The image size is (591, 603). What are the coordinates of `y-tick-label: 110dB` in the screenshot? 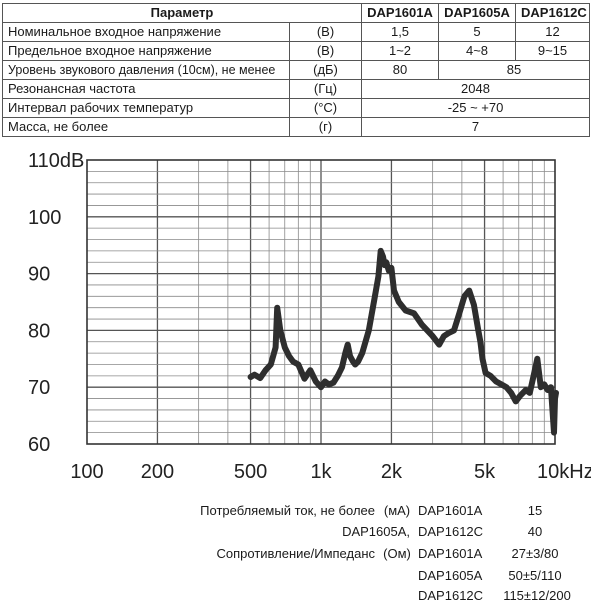 It's located at (56, 161).